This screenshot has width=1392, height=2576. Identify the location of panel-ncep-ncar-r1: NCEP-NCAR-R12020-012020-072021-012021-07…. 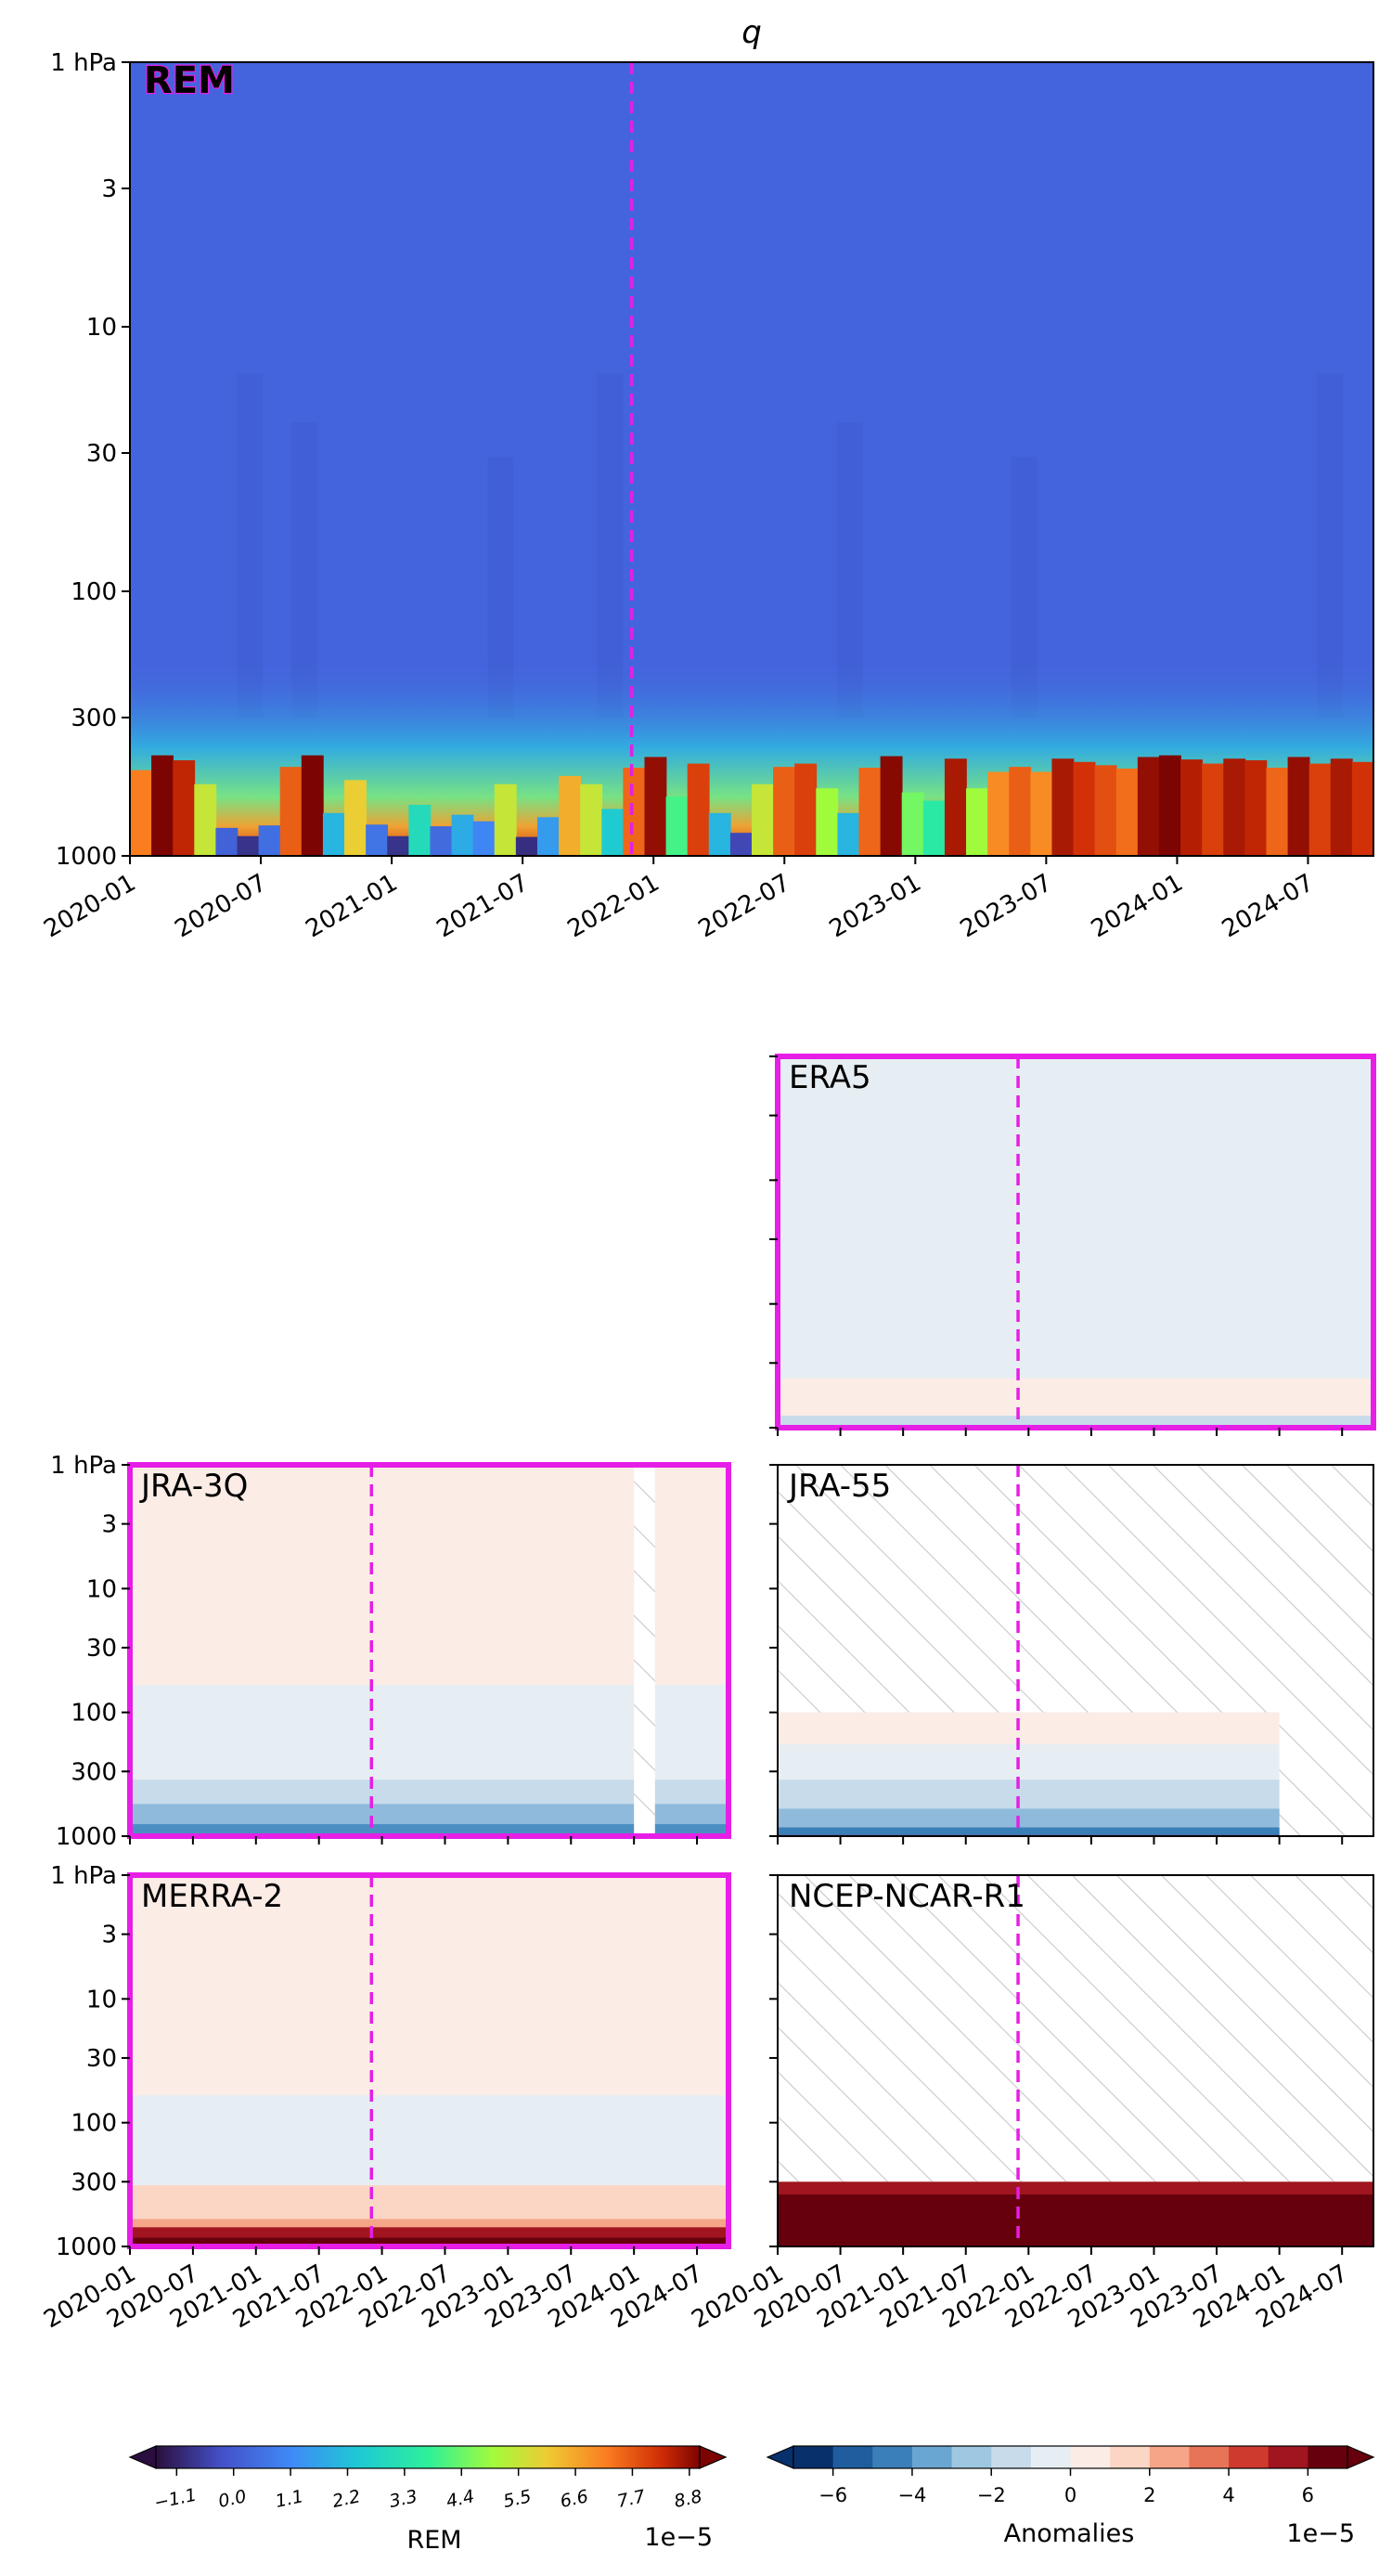
(1031, 2104).